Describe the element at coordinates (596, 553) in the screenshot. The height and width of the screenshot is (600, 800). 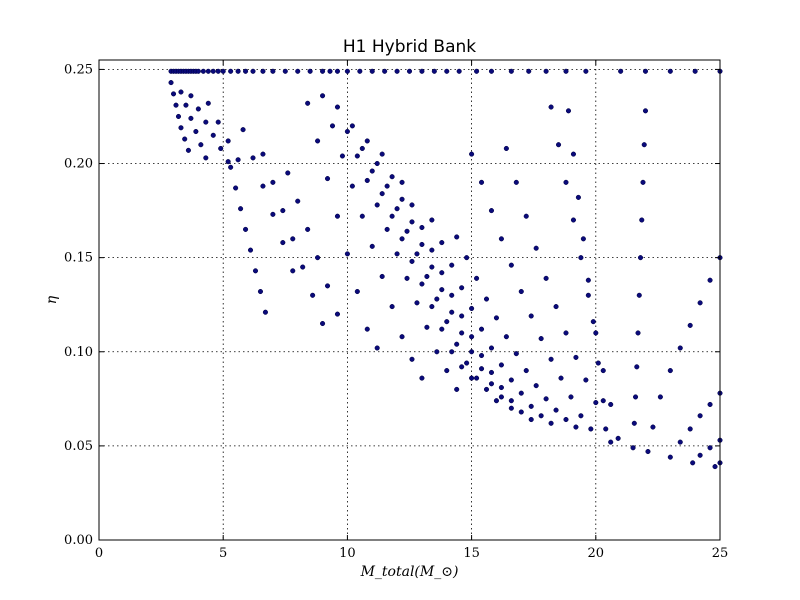
I see `x-tick-label: 20` at that location.